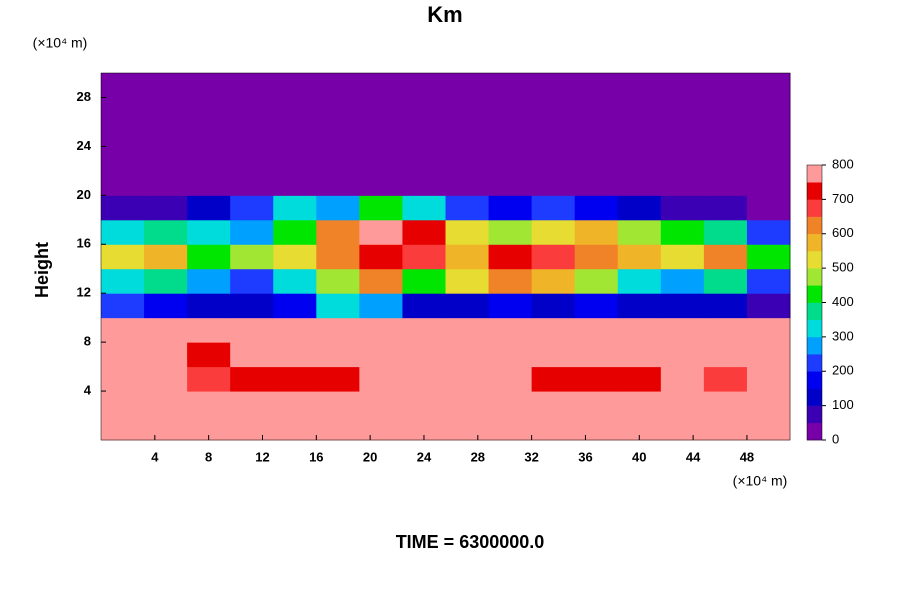  I want to click on colorbar-tick-label: 700, so click(843, 198).